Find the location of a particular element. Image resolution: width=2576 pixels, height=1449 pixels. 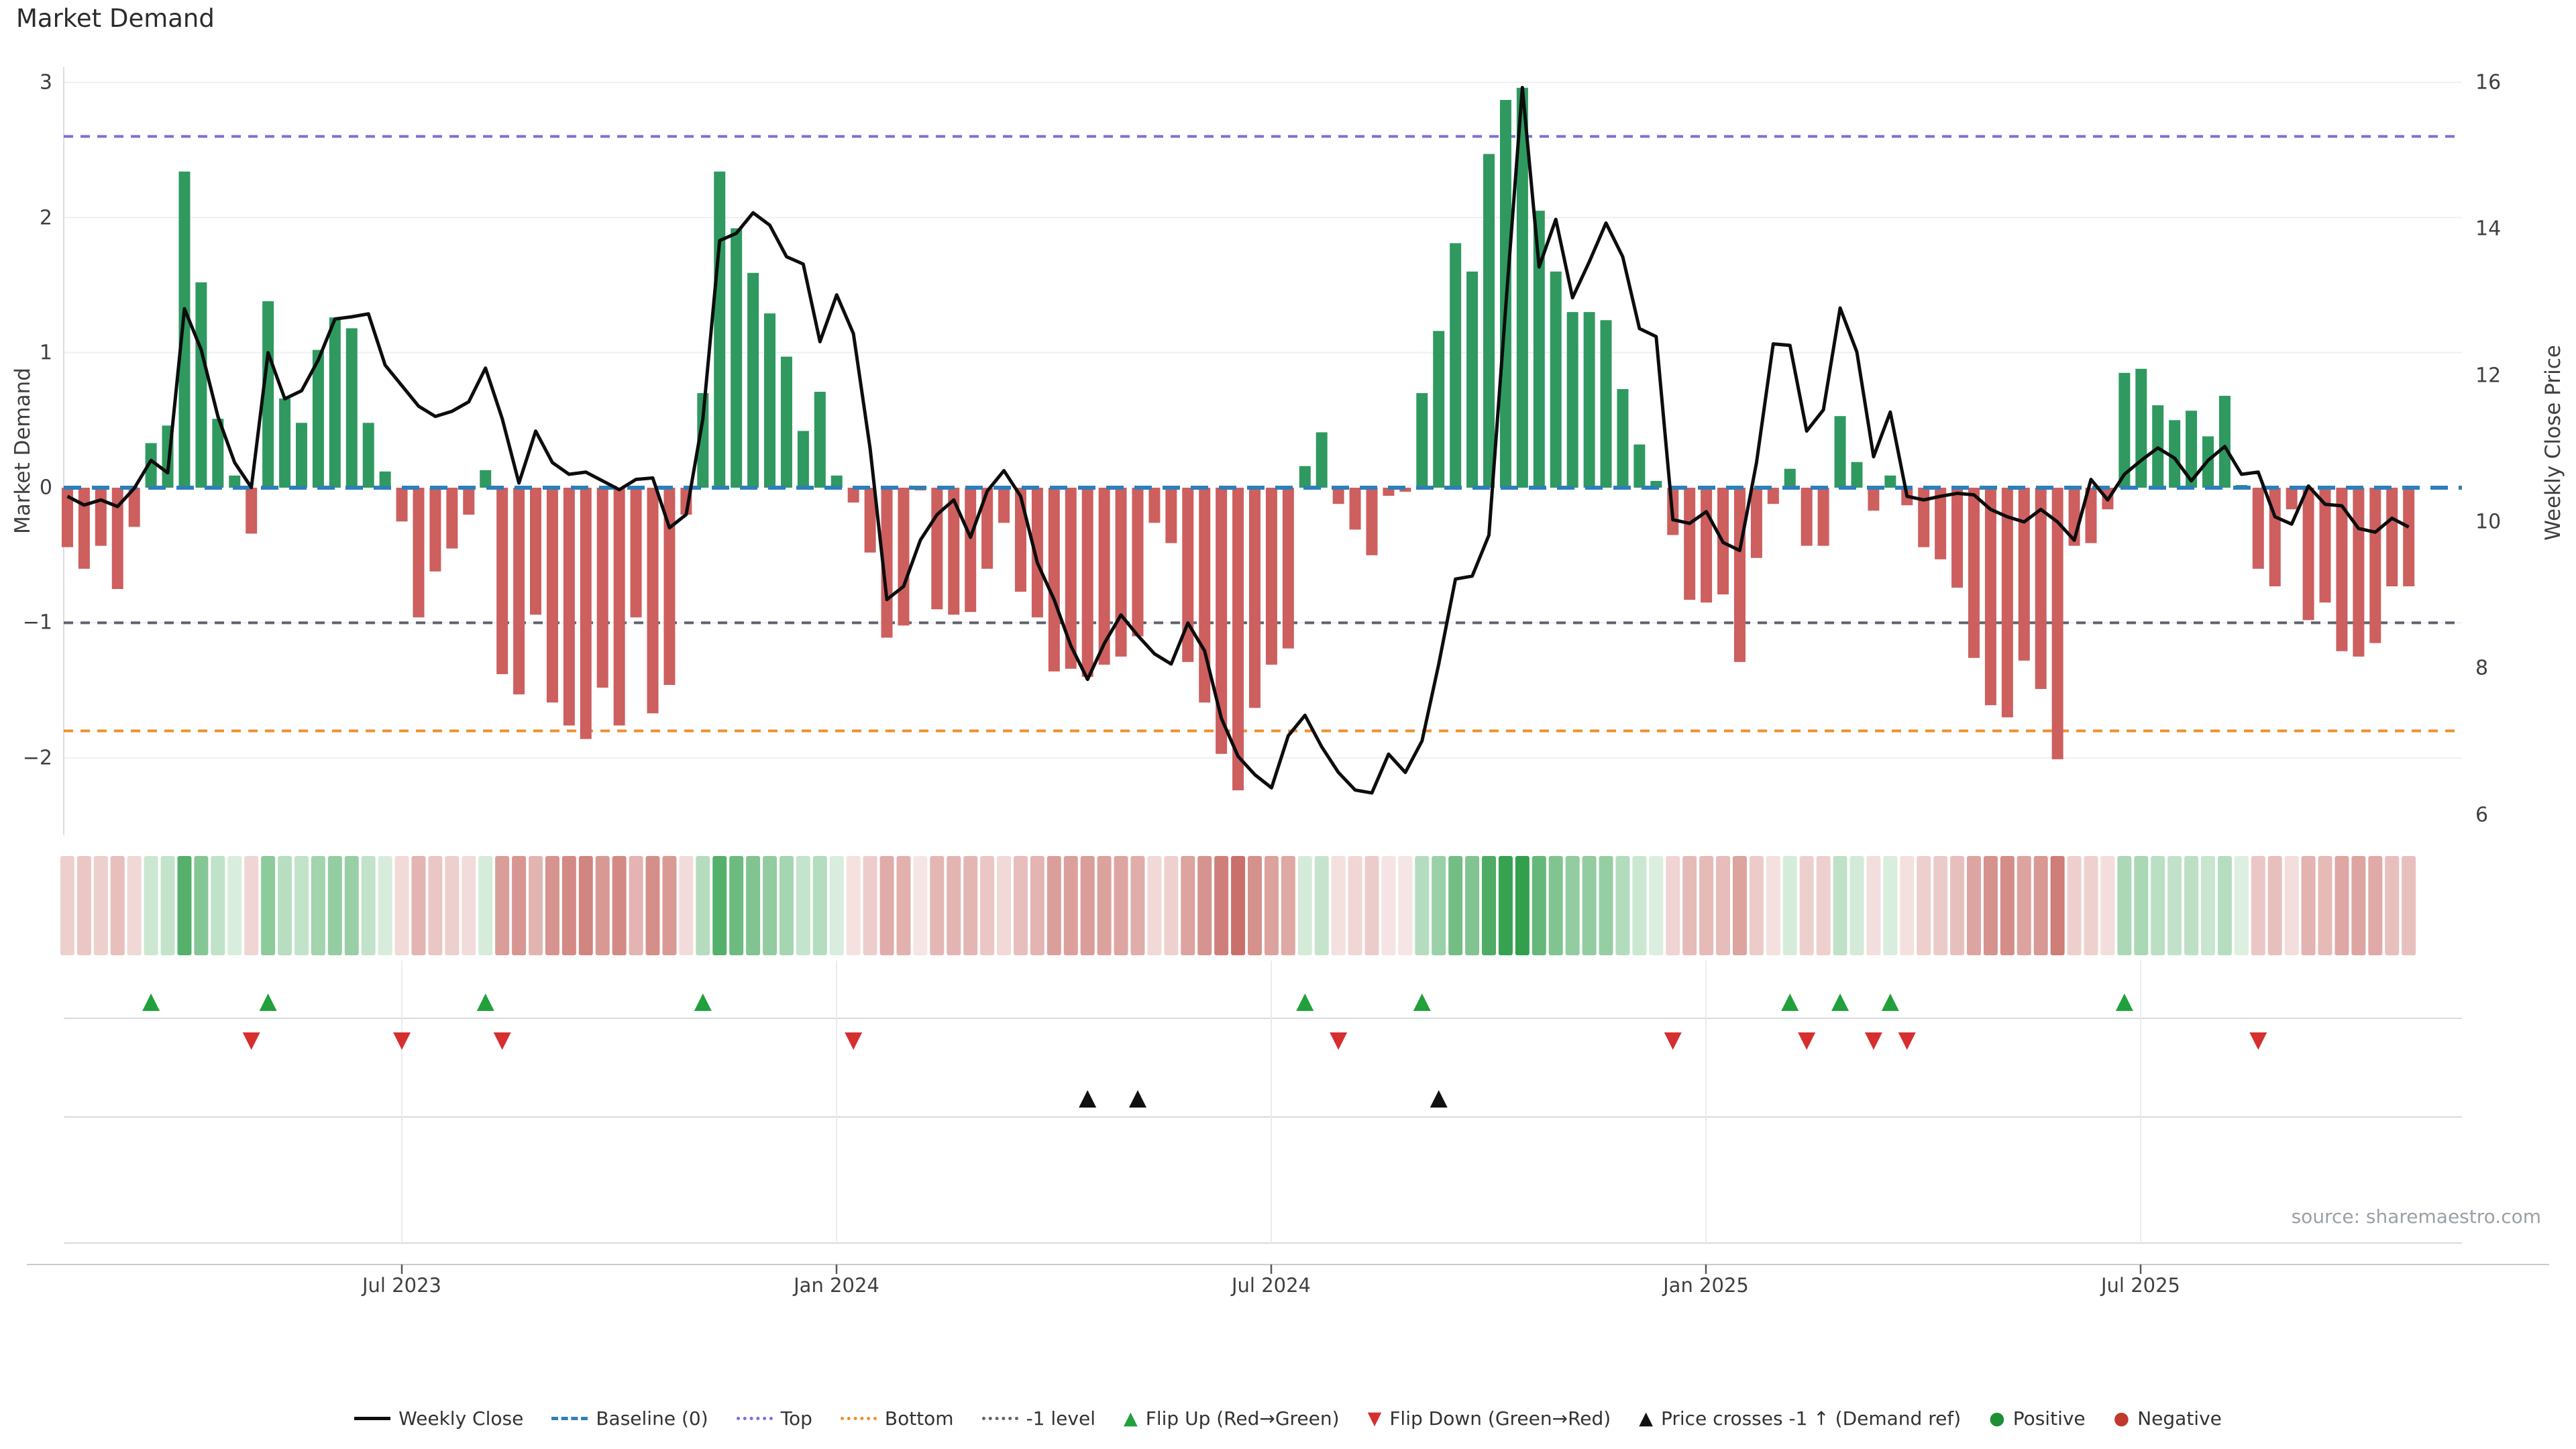

legend-label: Baseline (0) is located at coordinates (652, 1418).